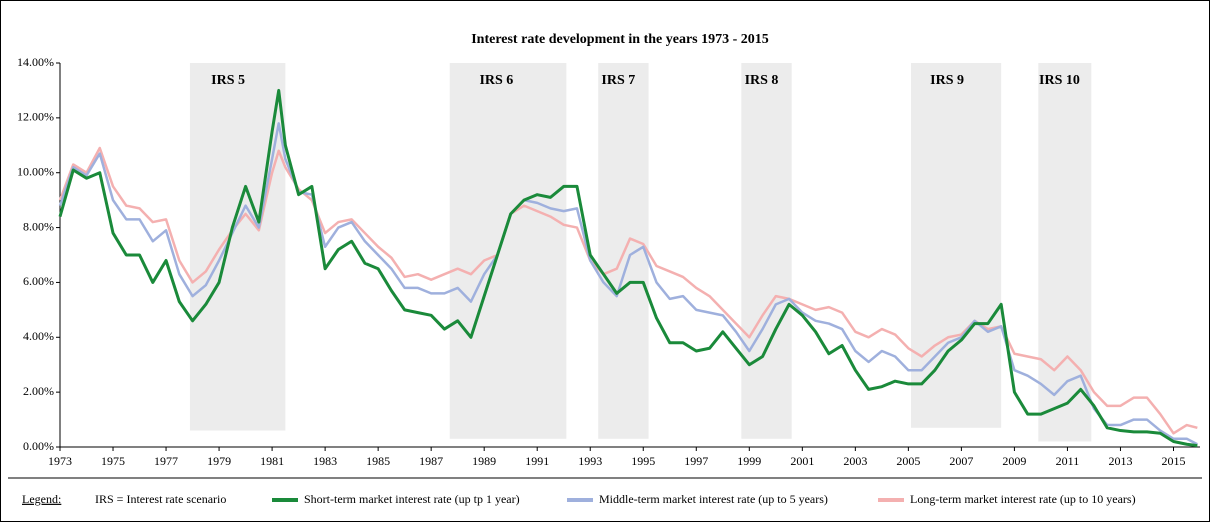 The image size is (1211, 523). Describe the element at coordinates (219, 461) in the screenshot. I see `x-tick-label: 1979` at that location.